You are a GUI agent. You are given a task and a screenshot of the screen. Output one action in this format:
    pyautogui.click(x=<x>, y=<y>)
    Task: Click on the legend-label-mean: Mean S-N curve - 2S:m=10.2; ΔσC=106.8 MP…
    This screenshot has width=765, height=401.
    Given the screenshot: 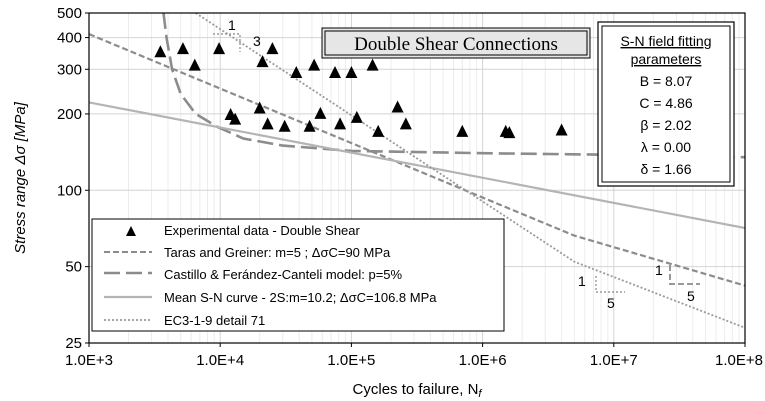 What is the action you would take?
    pyautogui.click(x=300, y=297)
    